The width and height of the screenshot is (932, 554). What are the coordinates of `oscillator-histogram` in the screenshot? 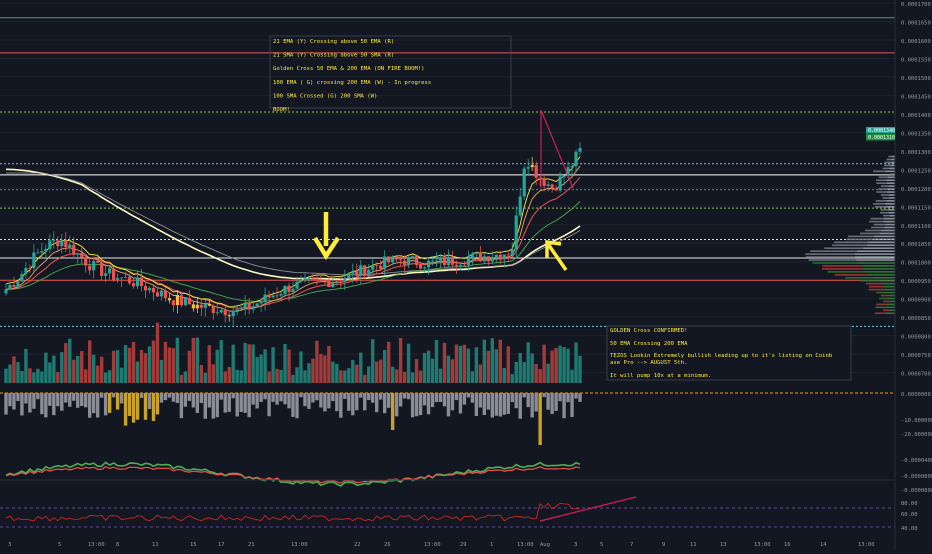 It's located at (447, 418).